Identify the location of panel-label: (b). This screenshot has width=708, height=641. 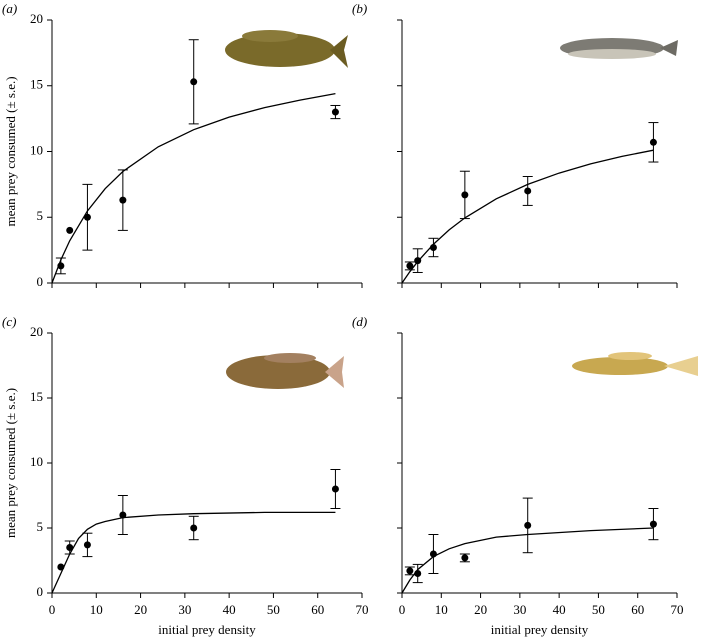
(359, 8).